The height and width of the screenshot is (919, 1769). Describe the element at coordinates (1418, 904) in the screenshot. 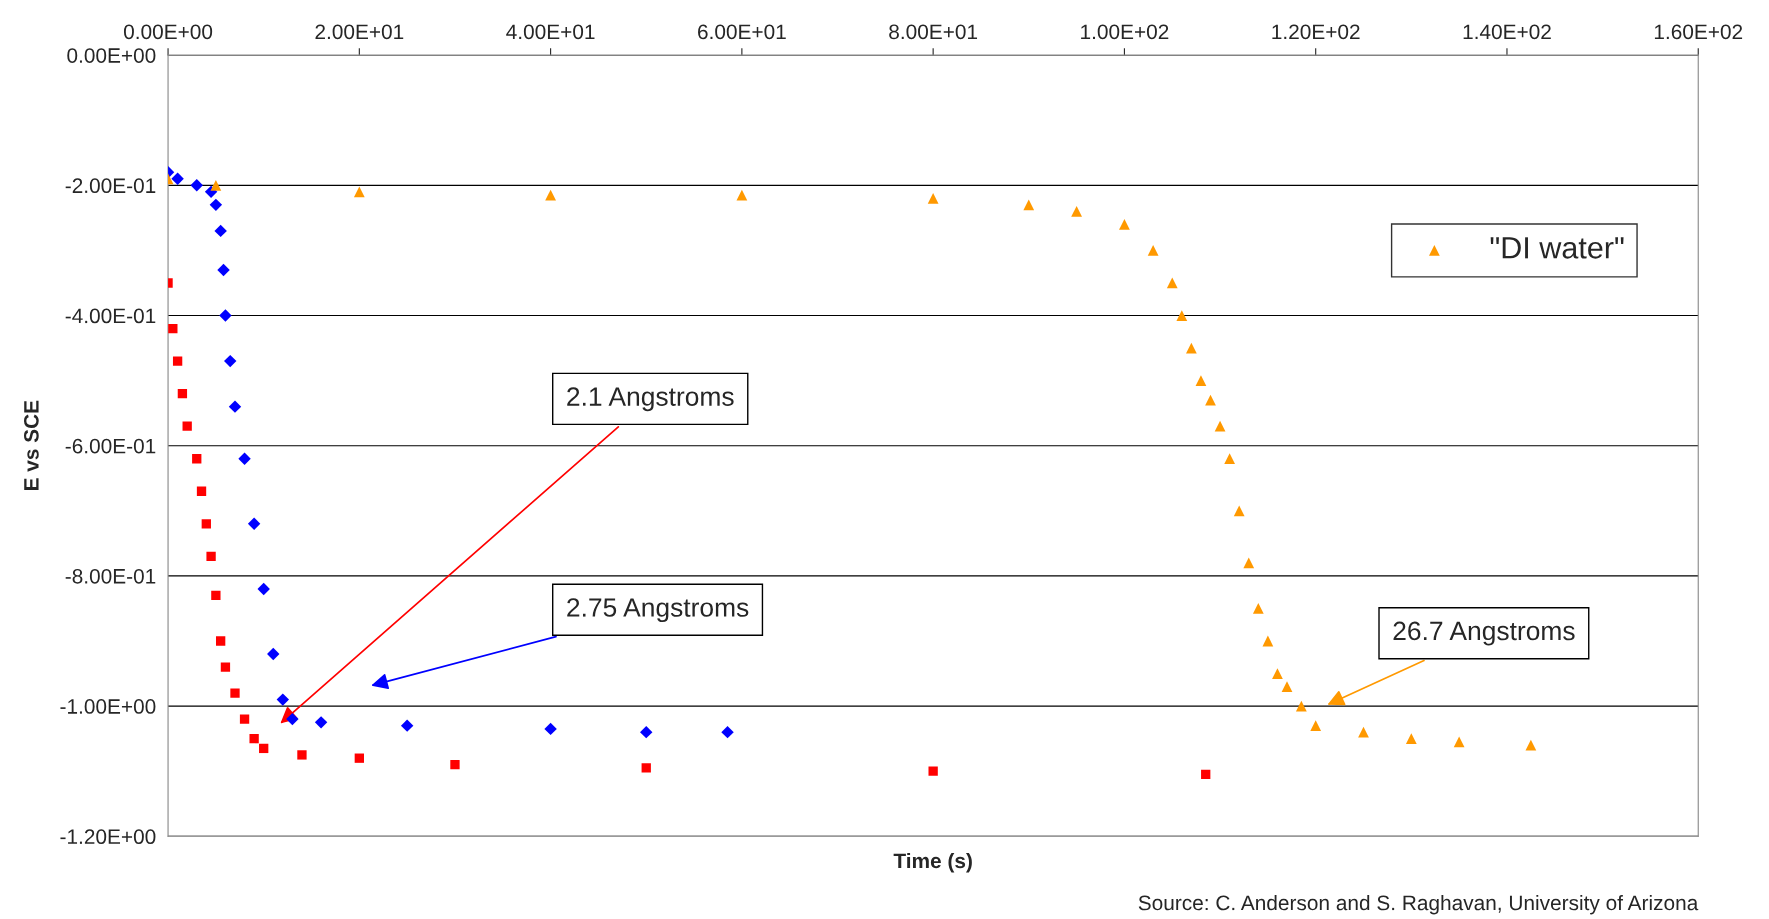

I see `source-note: Source: C. Anderson and S. Raghavan, University of Arizona` at that location.